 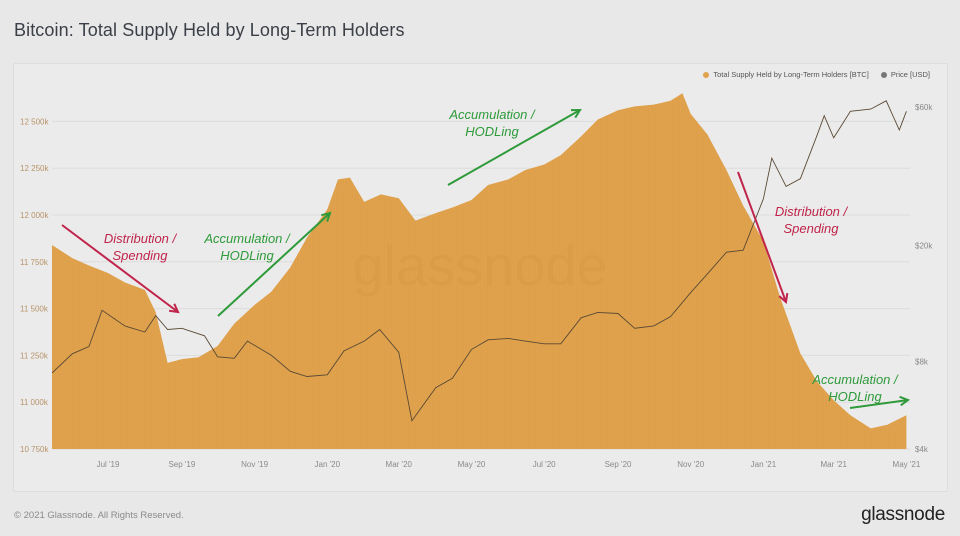 I want to click on x-tick: Jul '20, so click(x=544, y=464).